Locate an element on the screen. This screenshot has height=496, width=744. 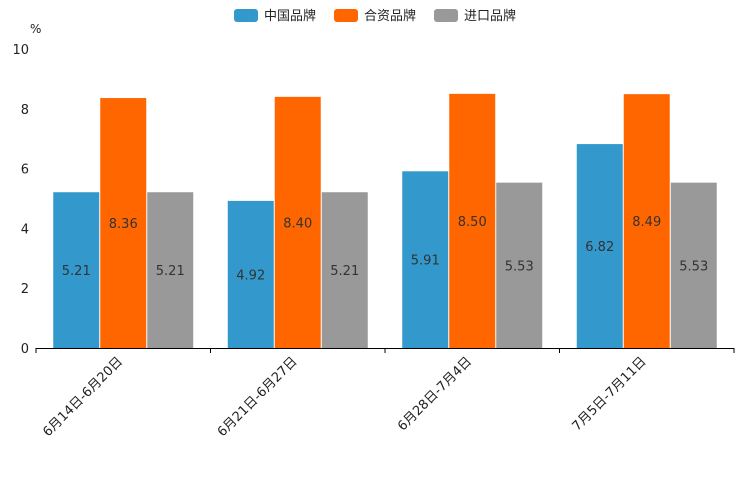
legend: 中国品牌 合资品牌 进口品牌 is located at coordinates (375, 16).